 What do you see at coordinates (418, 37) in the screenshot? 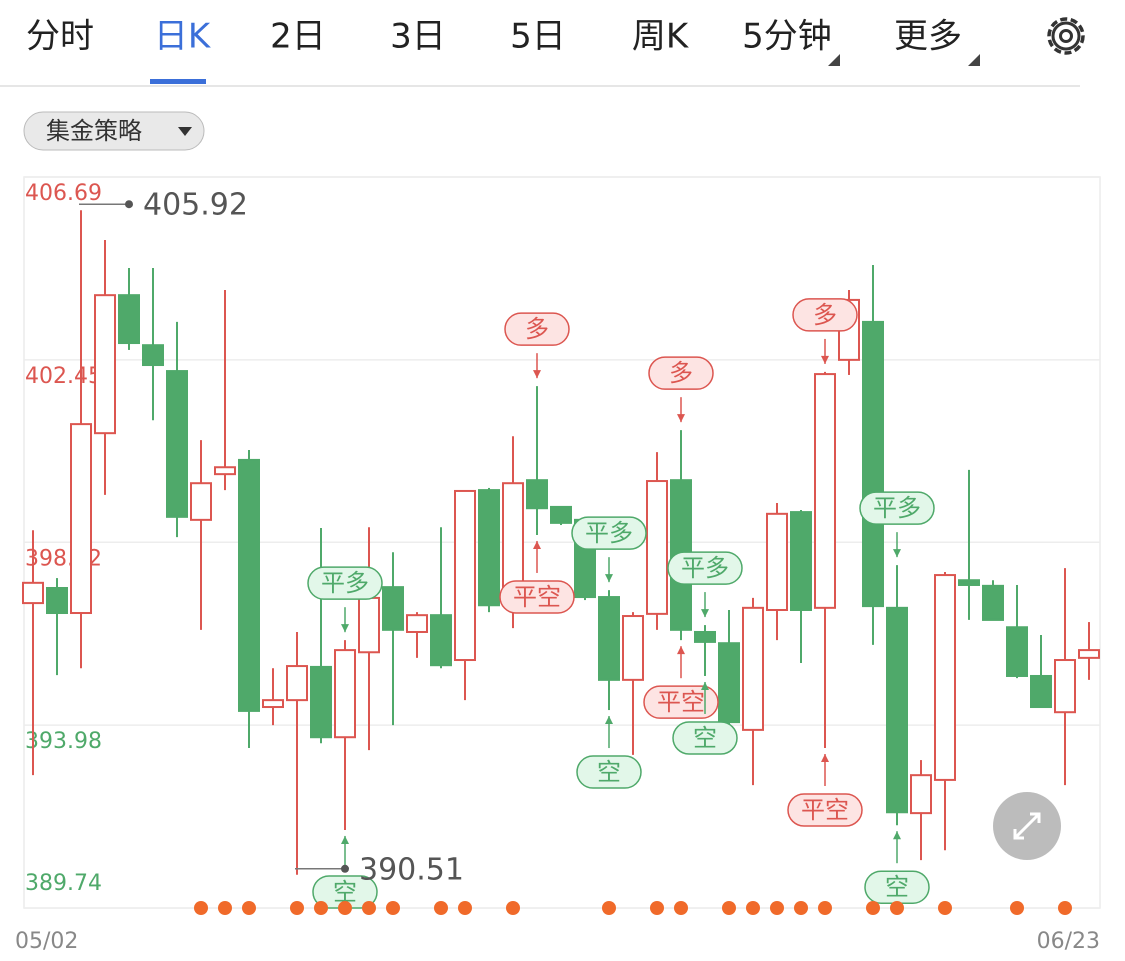
I see `tab: 3日` at bounding box center [418, 37].